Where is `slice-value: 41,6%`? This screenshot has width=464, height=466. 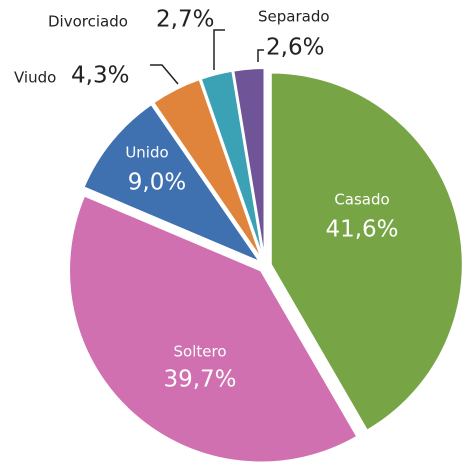 slice-value: 41,6% is located at coordinates (361, 230).